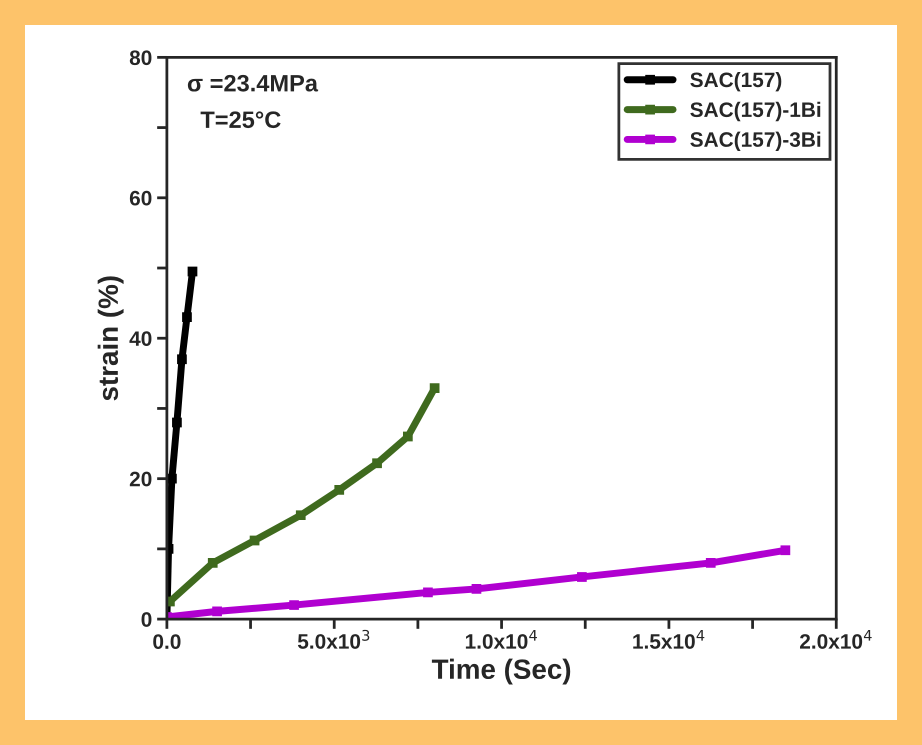  Describe the element at coordinates (141, 58) in the screenshot. I see `y-tick-label: 80` at that location.